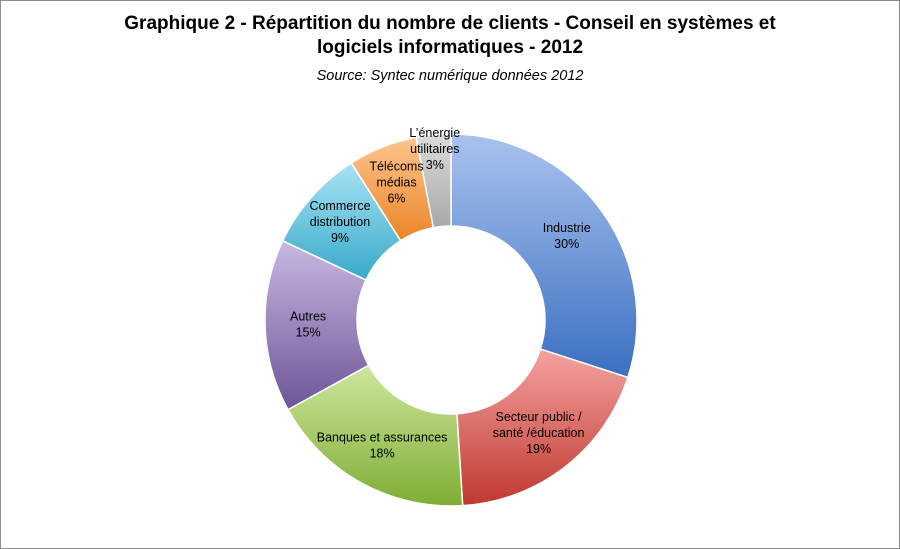  I want to click on chart-title-line-2: logiciels informatiques - 2012, so click(450, 47).